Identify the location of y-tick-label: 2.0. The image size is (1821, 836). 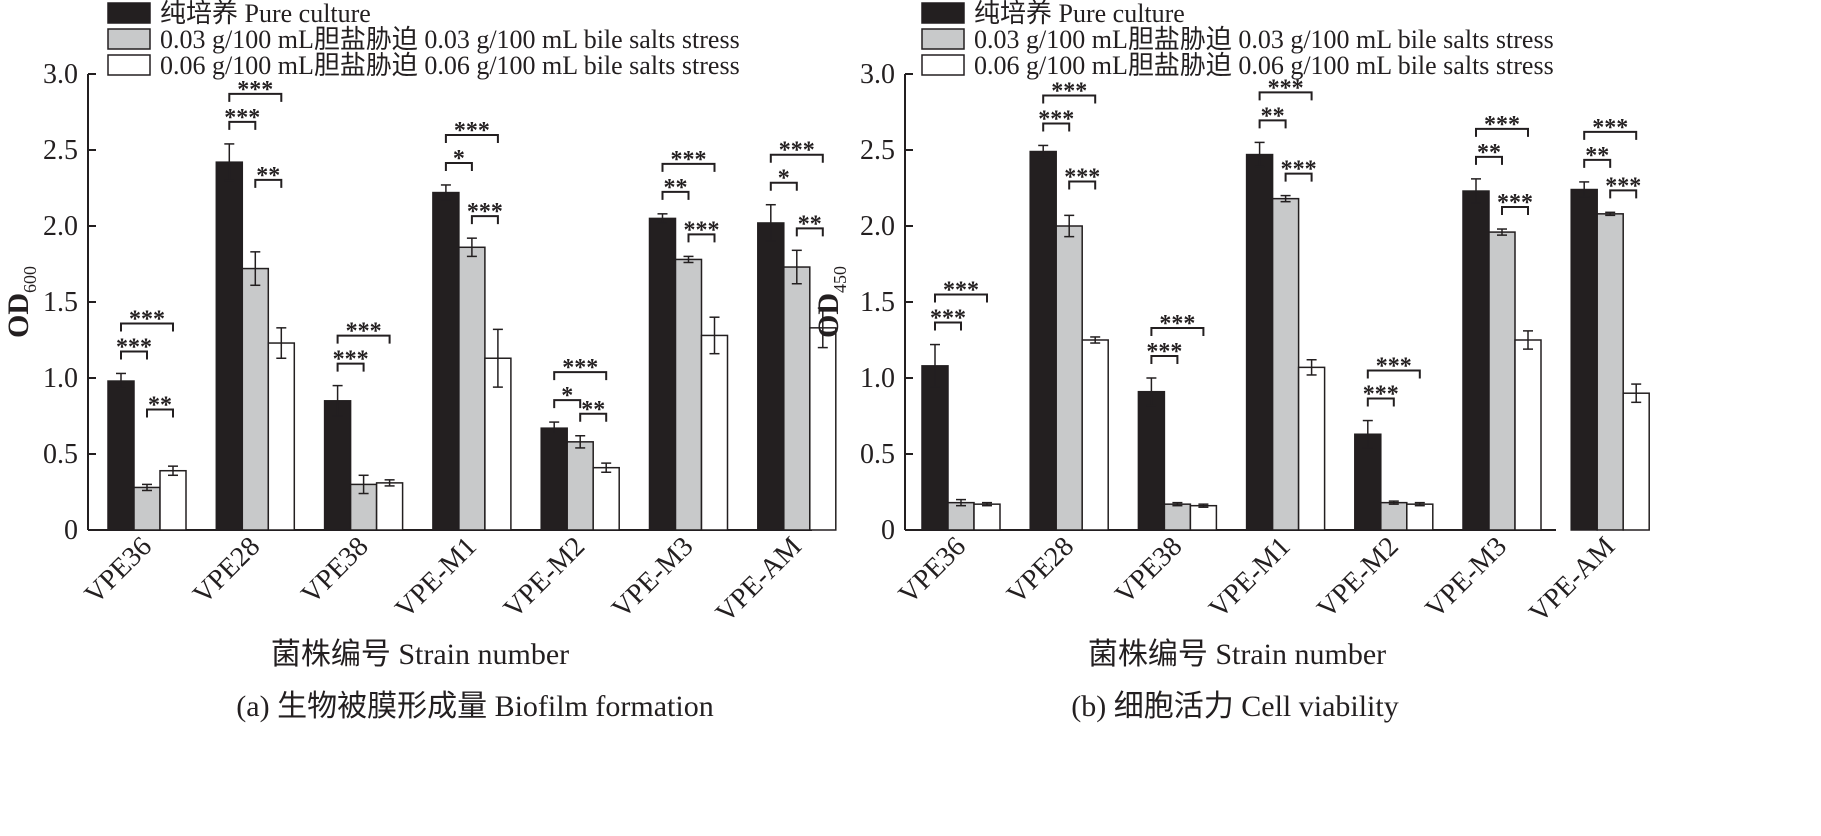
(60, 226).